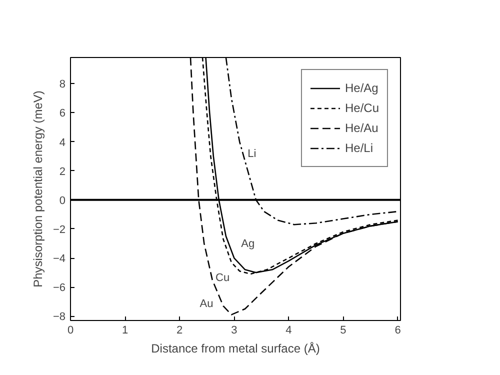  I want to click on legend-label: He/Ag, so click(361, 88).